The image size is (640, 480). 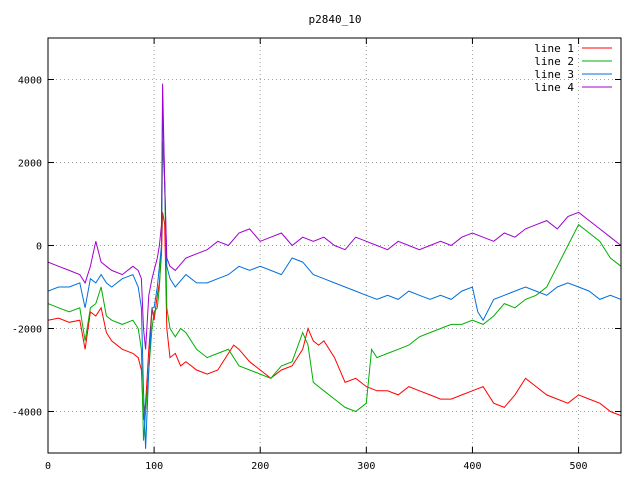 I want to click on legend-label: line 3, so click(x=554, y=74).